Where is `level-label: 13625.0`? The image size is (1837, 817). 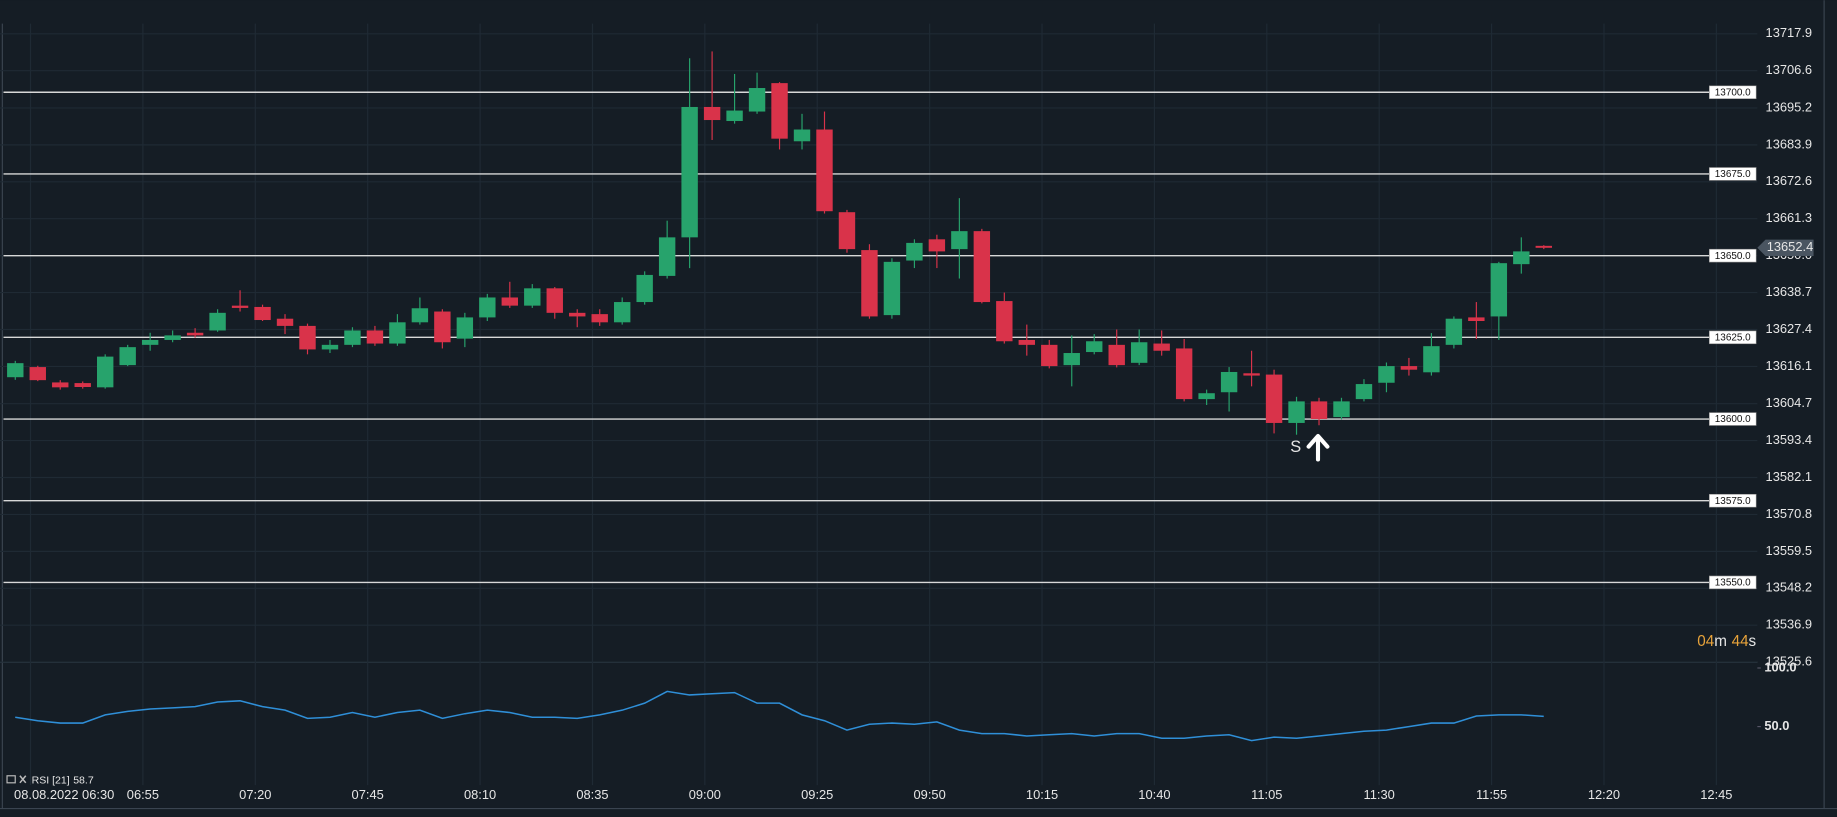
level-label: 13625.0 is located at coordinates (1733, 338).